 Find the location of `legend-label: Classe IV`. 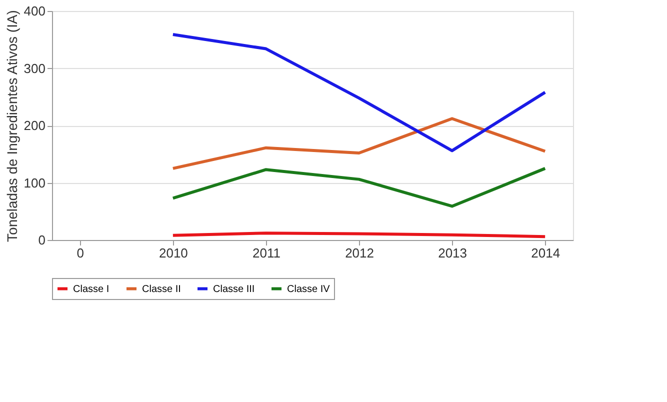

legend-label: Classe IV is located at coordinates (308, 289).